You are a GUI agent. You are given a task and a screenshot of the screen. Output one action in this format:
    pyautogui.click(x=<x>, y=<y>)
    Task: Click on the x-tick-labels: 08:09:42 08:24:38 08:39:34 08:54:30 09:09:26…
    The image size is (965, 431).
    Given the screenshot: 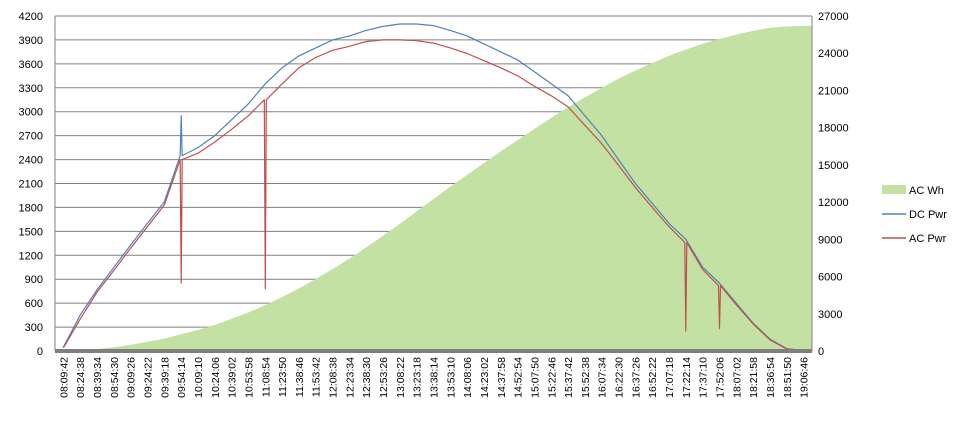 What is the action you would take?
    pyautogui.click(x=434, y=377)
    